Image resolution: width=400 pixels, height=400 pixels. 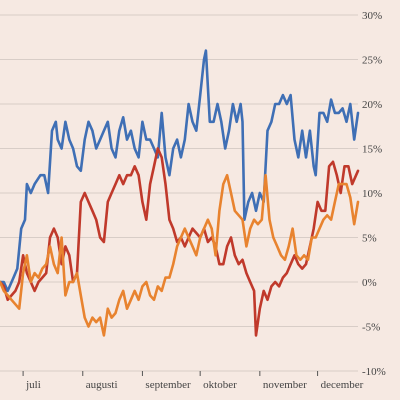 I want to click on y-tick-label: 10%, so click(x=372, y=194).